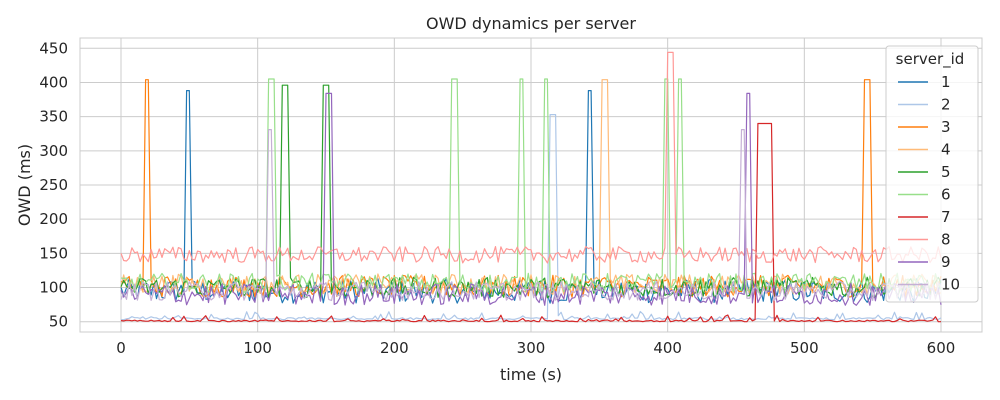 The height and width of the screenshot is (400, 1000). Describe the element at coordinates (946, 172) in the screenshot. I see `legend-label-5: 5` at that location.